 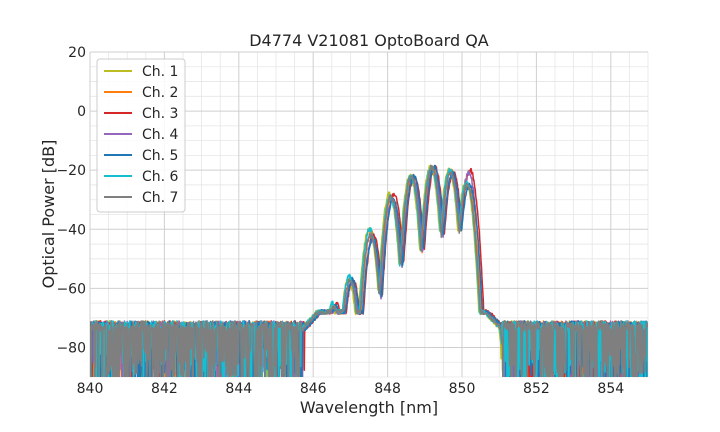 What do you see at coordinates (160, 177) in the screenshot?
I see `legend-label: Ch. 6` at bounding box center [160, 177].